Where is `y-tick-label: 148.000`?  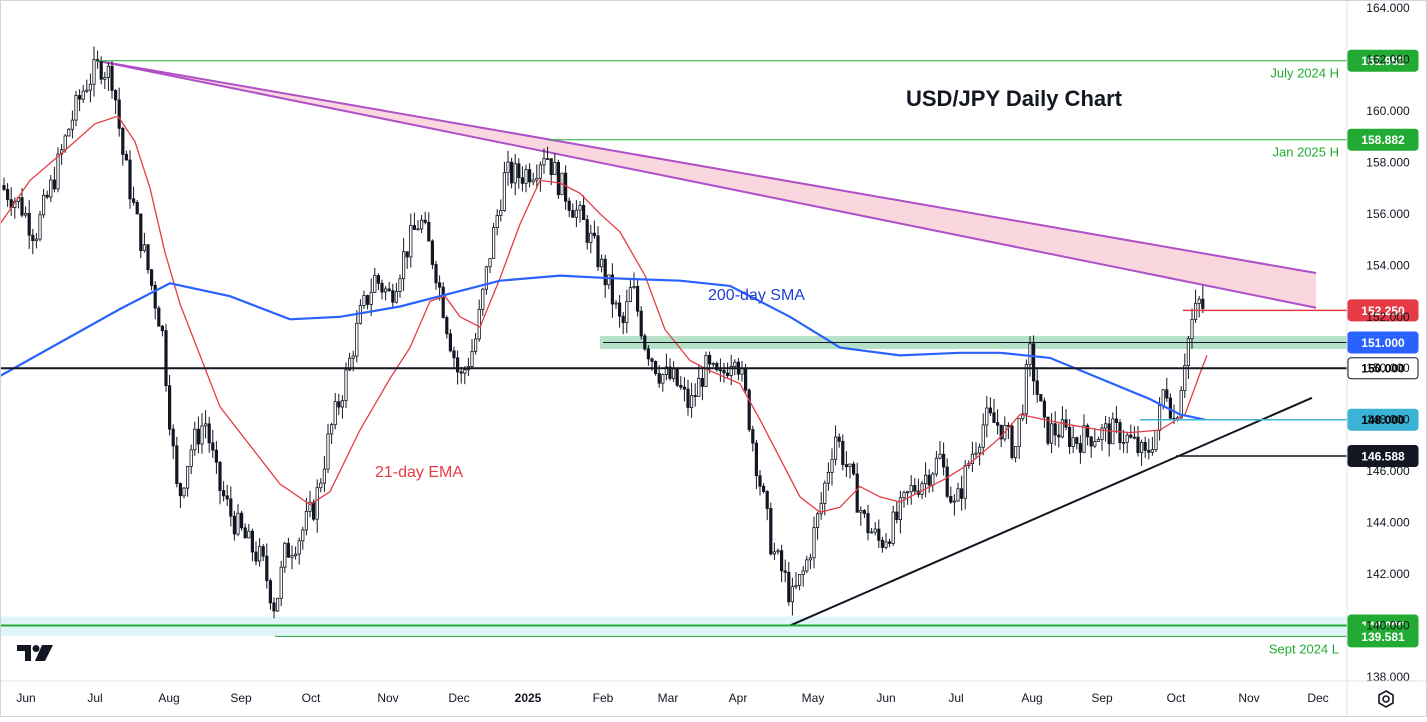 y-tick-label: 148.000 is located at coordinates (1388, 420).